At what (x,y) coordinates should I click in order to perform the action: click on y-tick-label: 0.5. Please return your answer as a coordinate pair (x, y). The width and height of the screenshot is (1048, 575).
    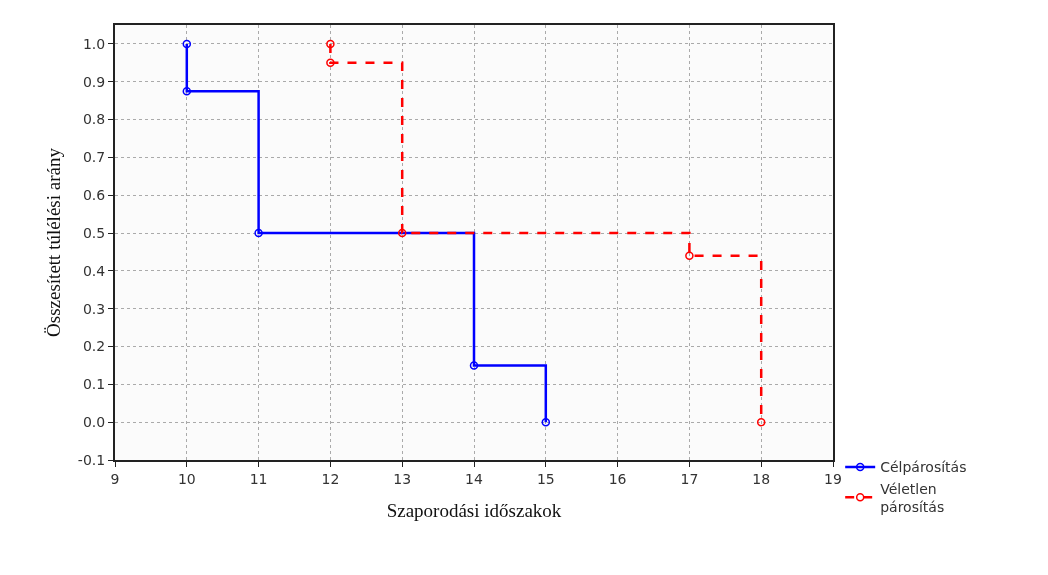
    Looking at the image, I should click on (94, 232).